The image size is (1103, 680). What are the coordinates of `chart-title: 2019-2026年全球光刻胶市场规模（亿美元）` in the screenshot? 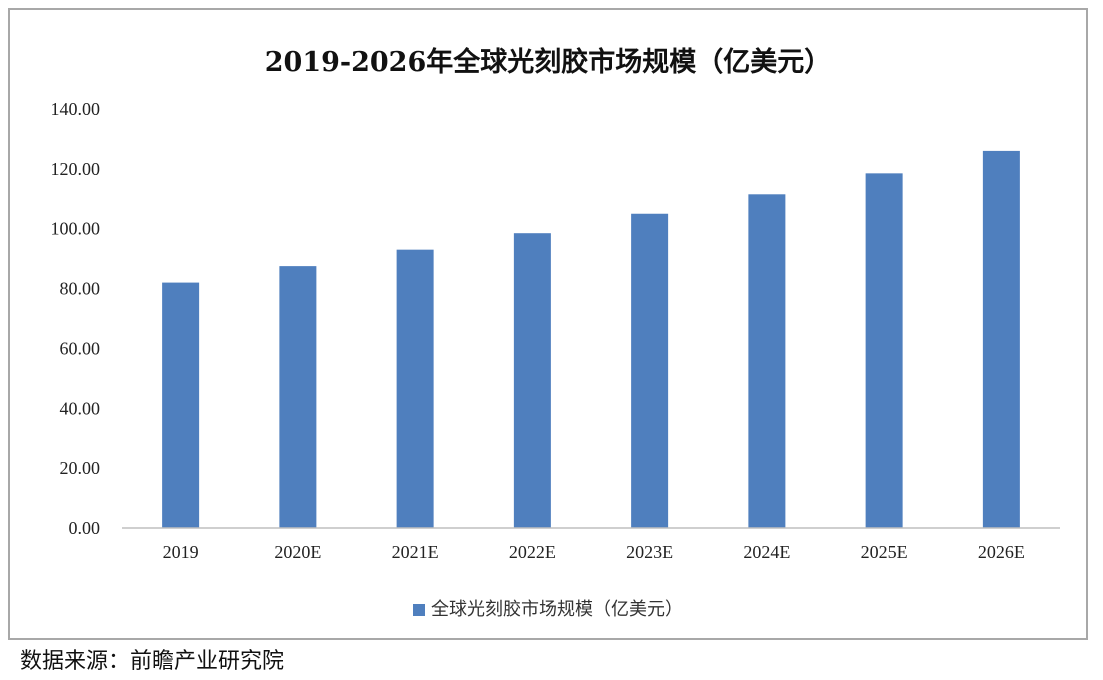 It's located at (548, 62).